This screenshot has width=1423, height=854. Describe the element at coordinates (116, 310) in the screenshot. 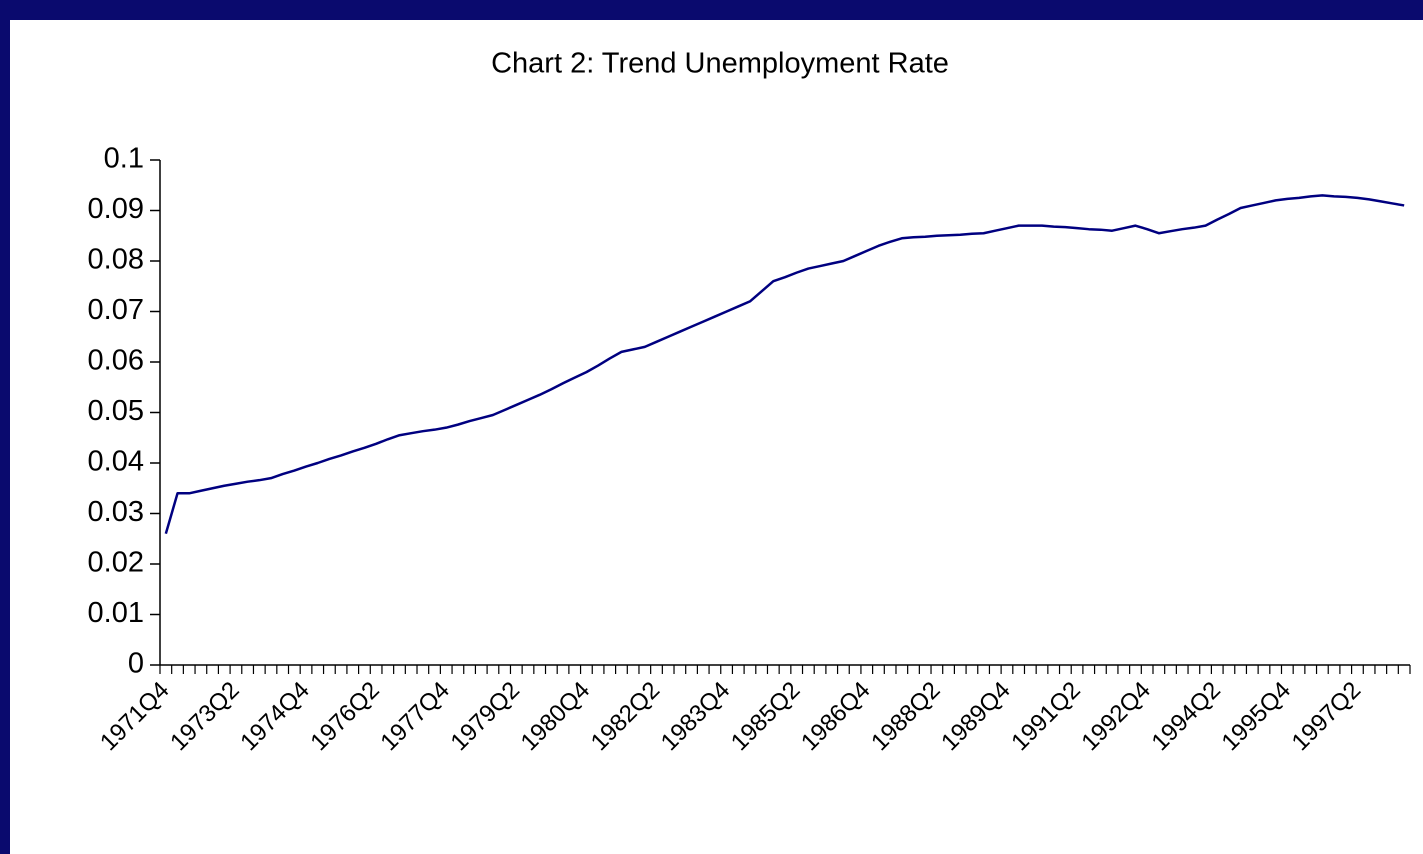

I see `y-tick-label: 0.07` at that location.